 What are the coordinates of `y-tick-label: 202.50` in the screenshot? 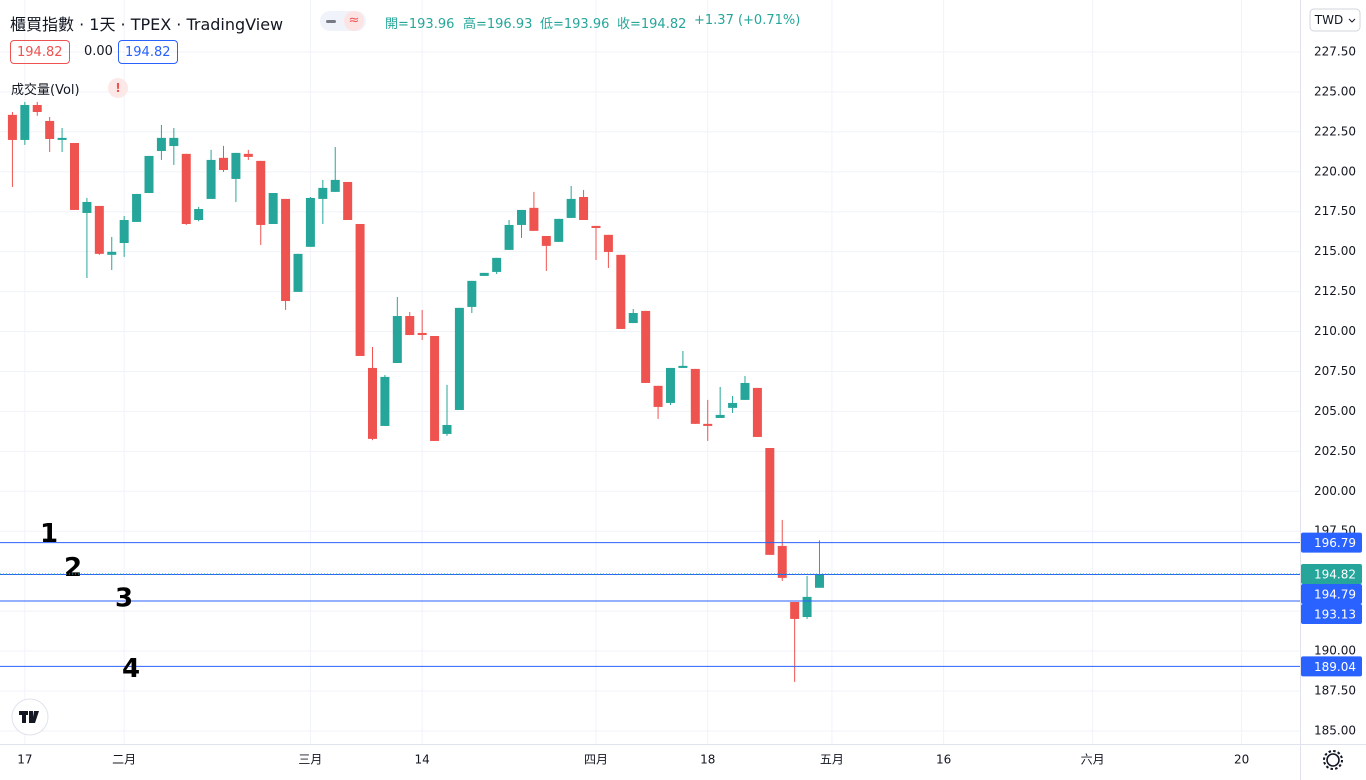 It's located at (1335, 451).